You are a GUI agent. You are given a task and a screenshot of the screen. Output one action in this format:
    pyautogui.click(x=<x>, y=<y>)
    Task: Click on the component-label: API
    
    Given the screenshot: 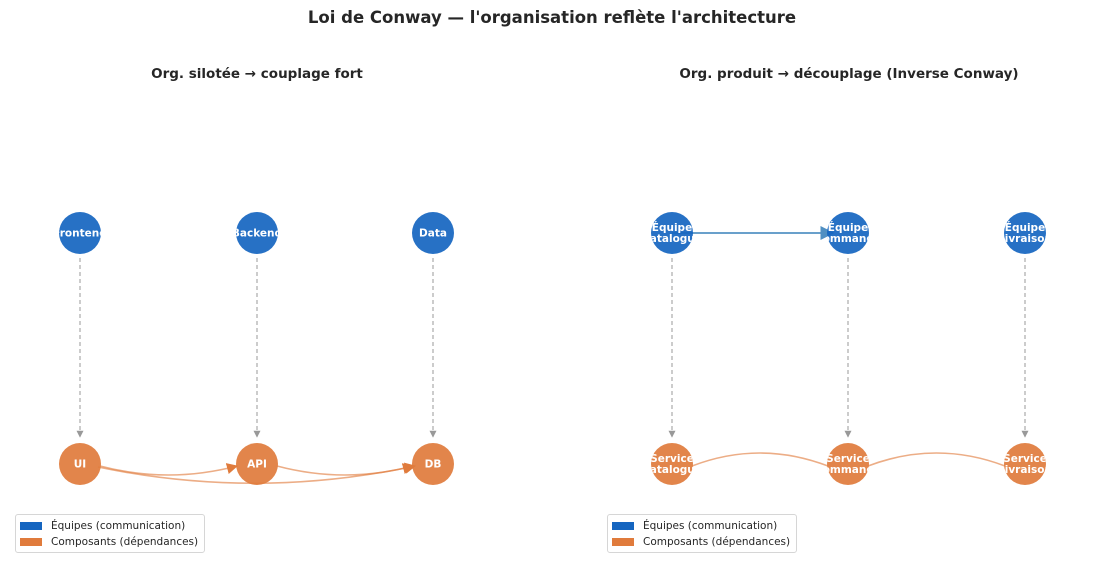 What is the action you would take?
    pyautogui.click(x=257, y=465)
    